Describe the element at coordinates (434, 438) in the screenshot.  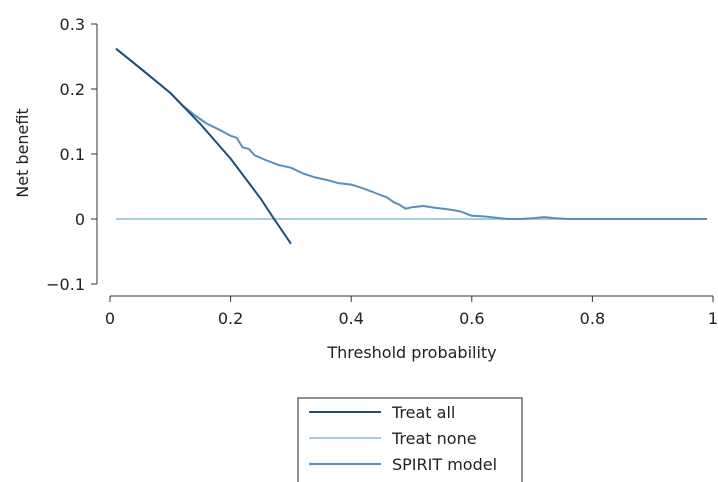
I see `legend-label: Treat none` at that location.